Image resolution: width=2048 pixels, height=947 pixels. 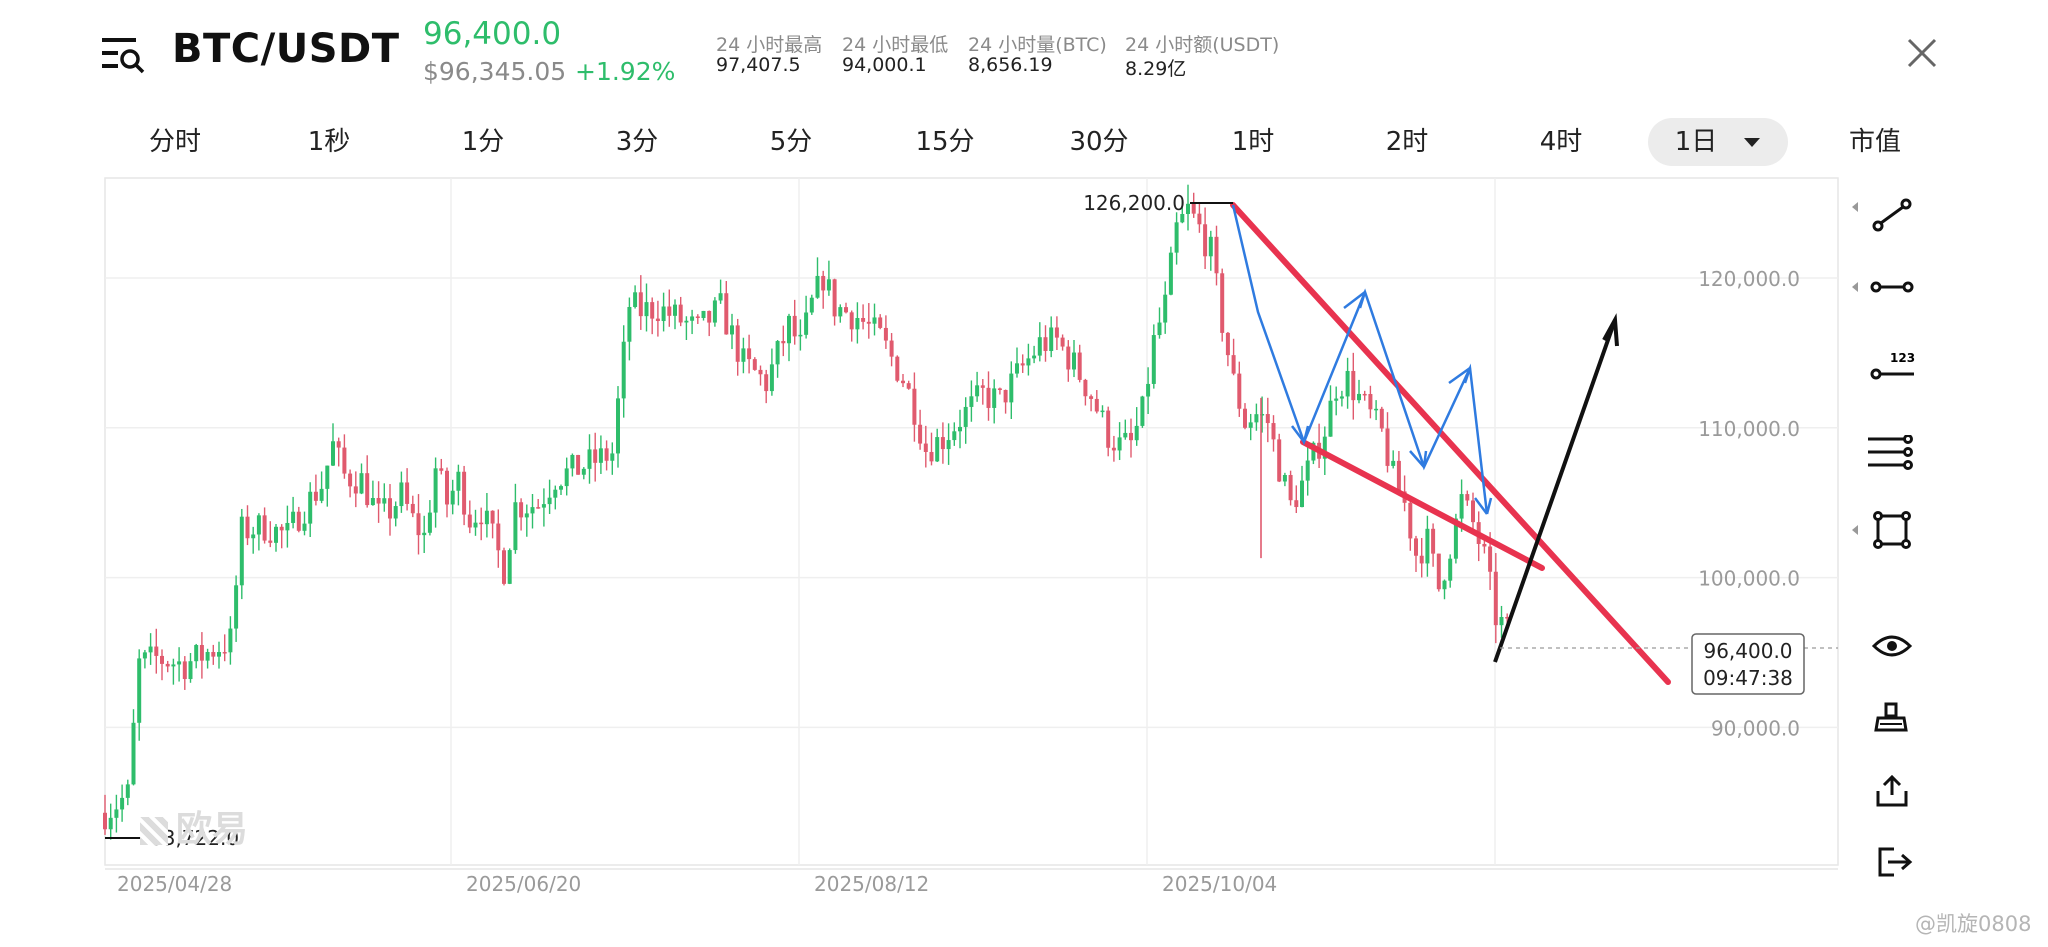 I want to click on x-tick-label-0: 2025/04/28, so click(x=174, y=884).